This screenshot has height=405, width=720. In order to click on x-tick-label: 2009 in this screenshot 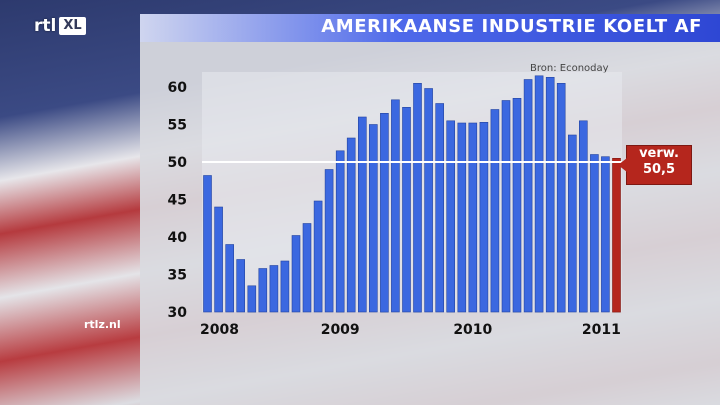, I will do `click(340, 330)`.